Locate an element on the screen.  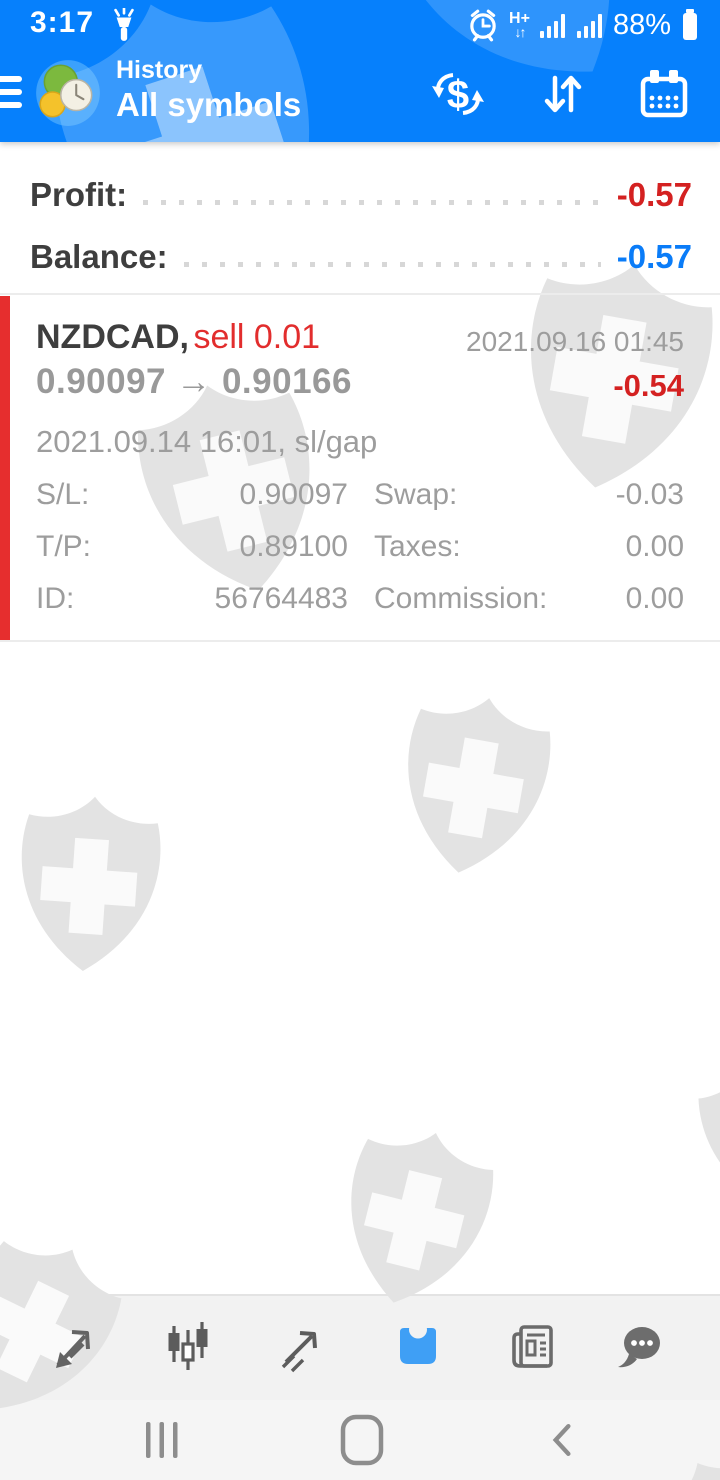
tab-history-active is located at coordinates (418, 1347).